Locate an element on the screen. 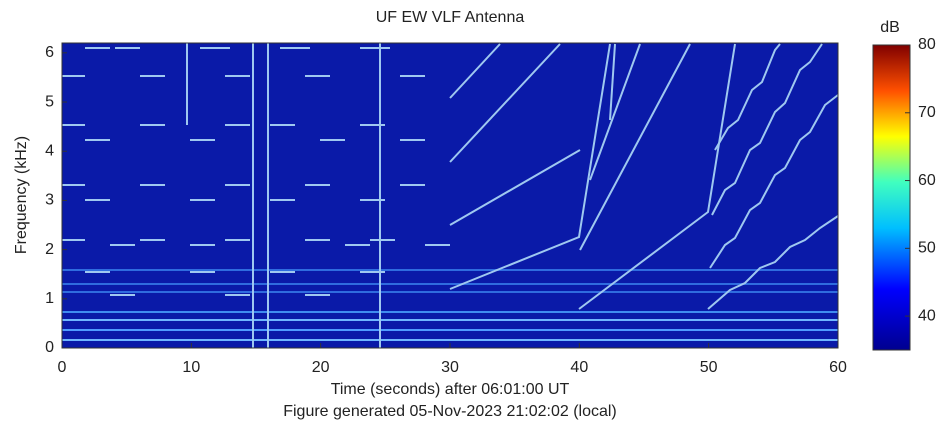 This screenshot has height=438, width=947. colorbar-tick-label: 70 is located at coordinates (927, 112).